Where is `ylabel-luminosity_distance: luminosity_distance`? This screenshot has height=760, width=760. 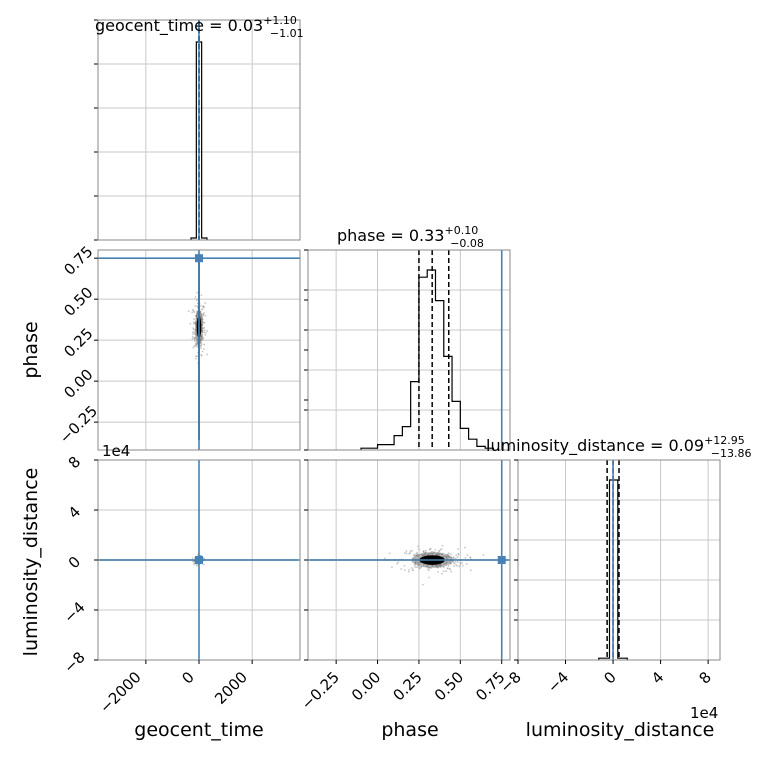
ylabel-luminosity_distance: luminosity_distance is located at coordinates (31, 562).